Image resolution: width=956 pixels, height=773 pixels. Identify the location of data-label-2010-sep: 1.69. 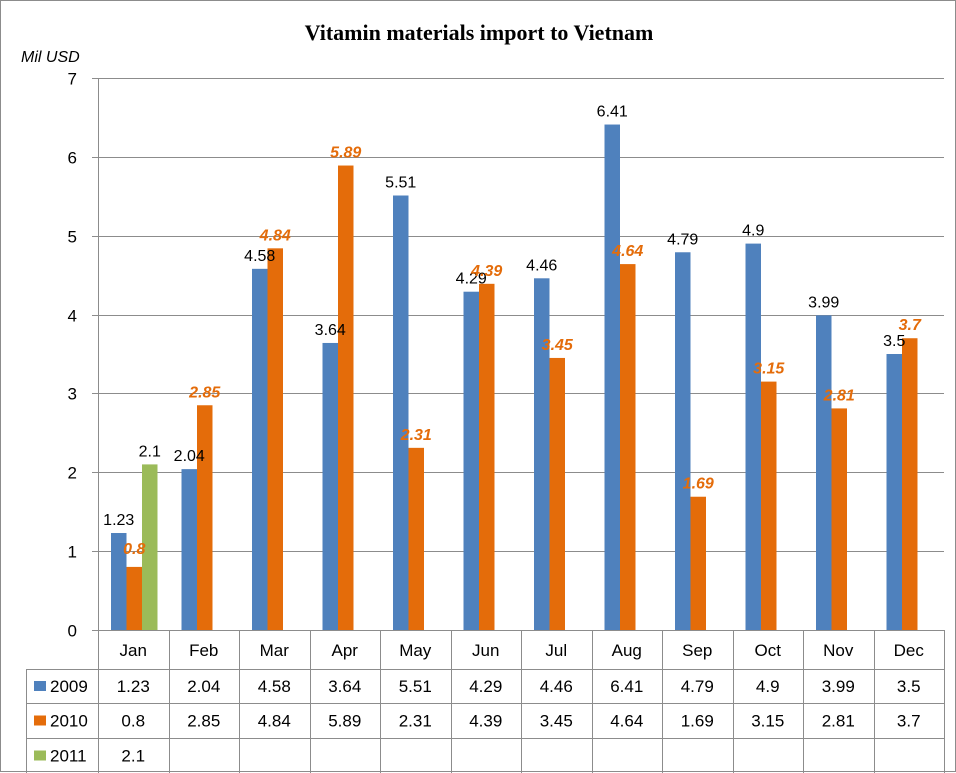
(698, 484).